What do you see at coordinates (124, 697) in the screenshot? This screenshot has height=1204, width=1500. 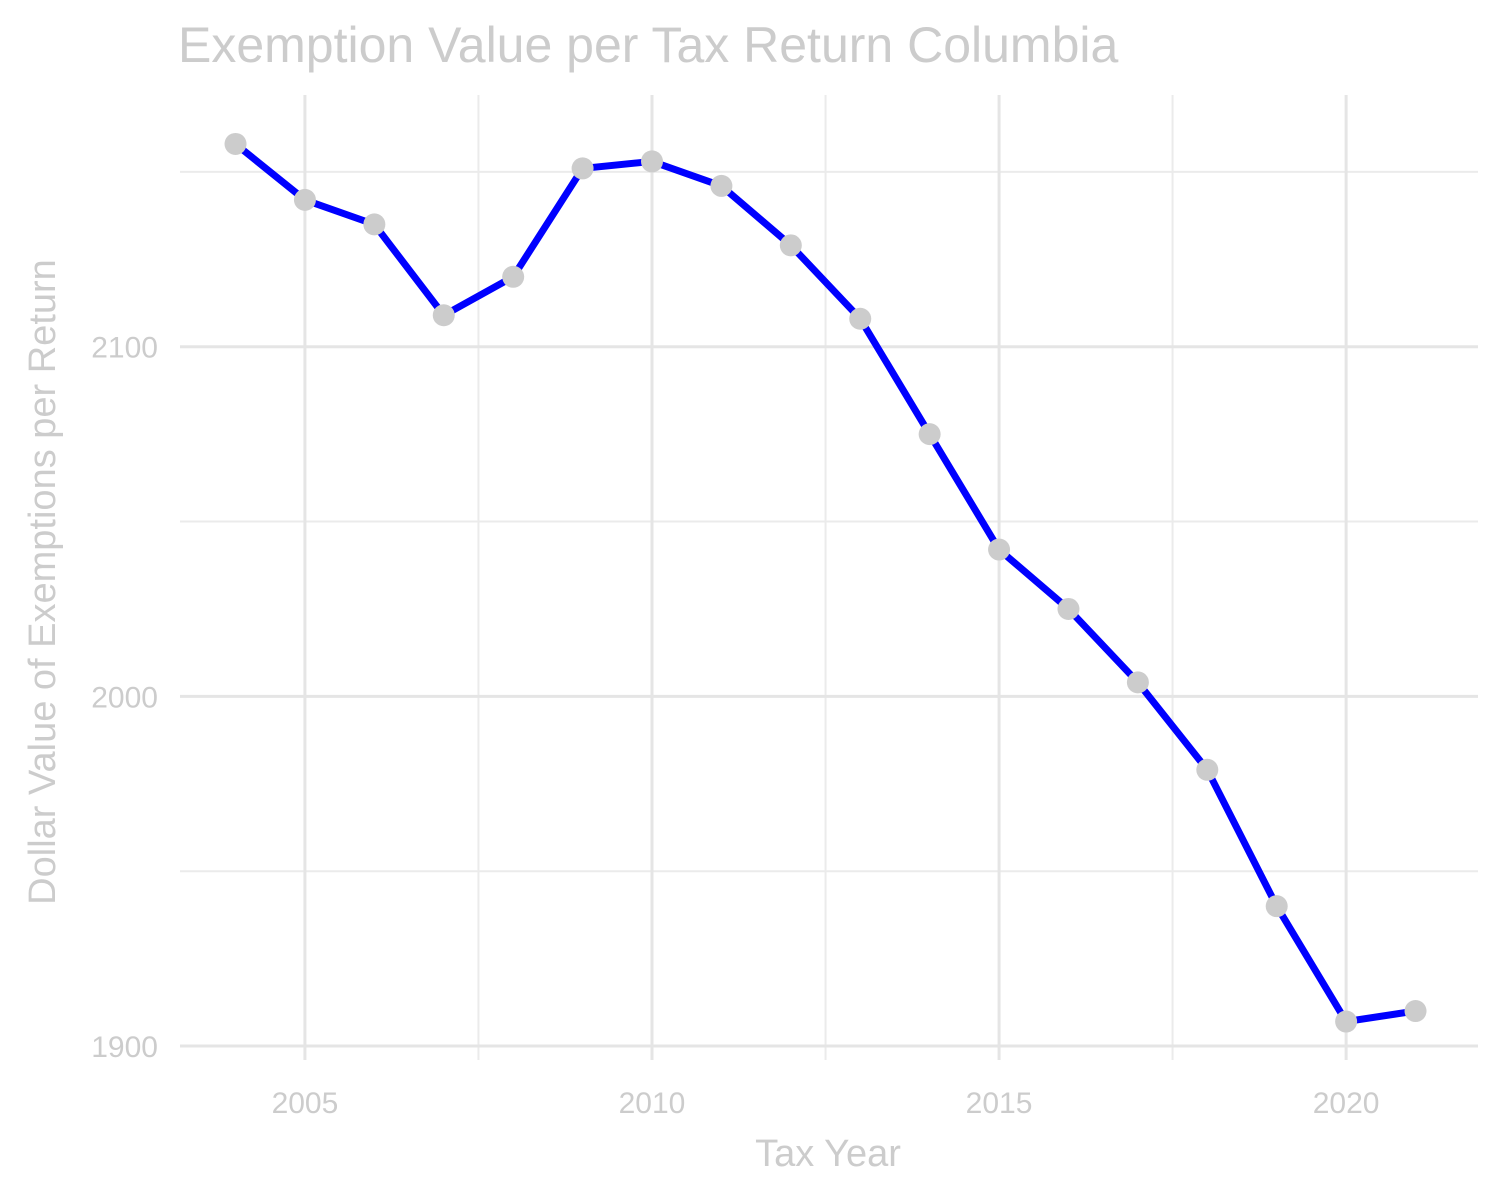 I see `y-tick-label: 2000` at bounding box center [124, 697].